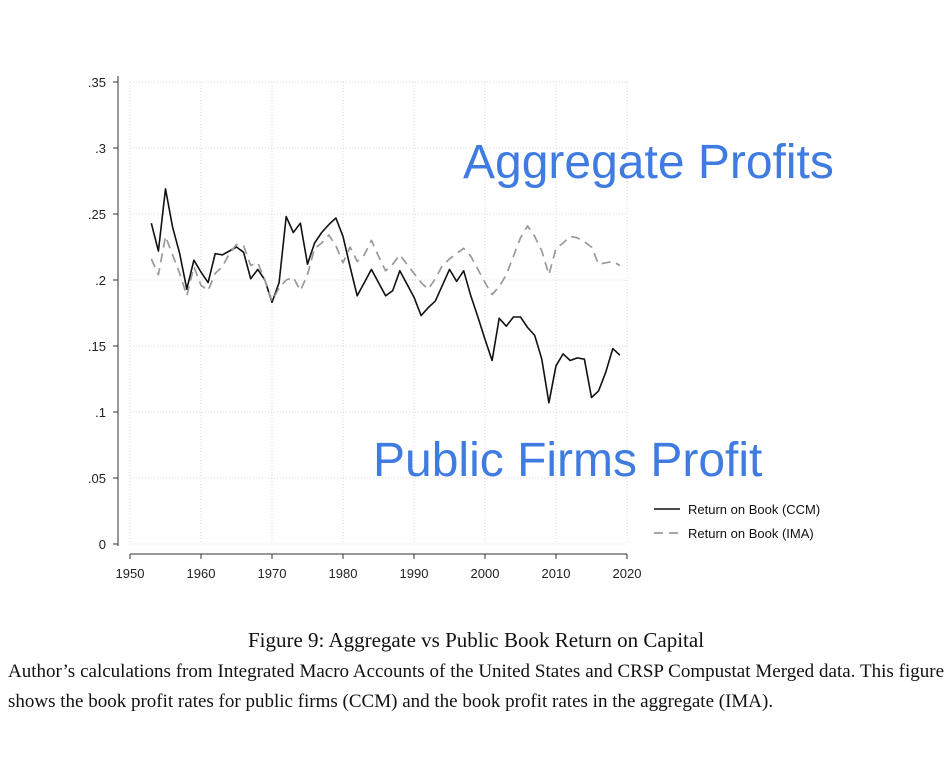  I want to click on legend-label-ima: Return on Book (IMA), so click(751, 533).